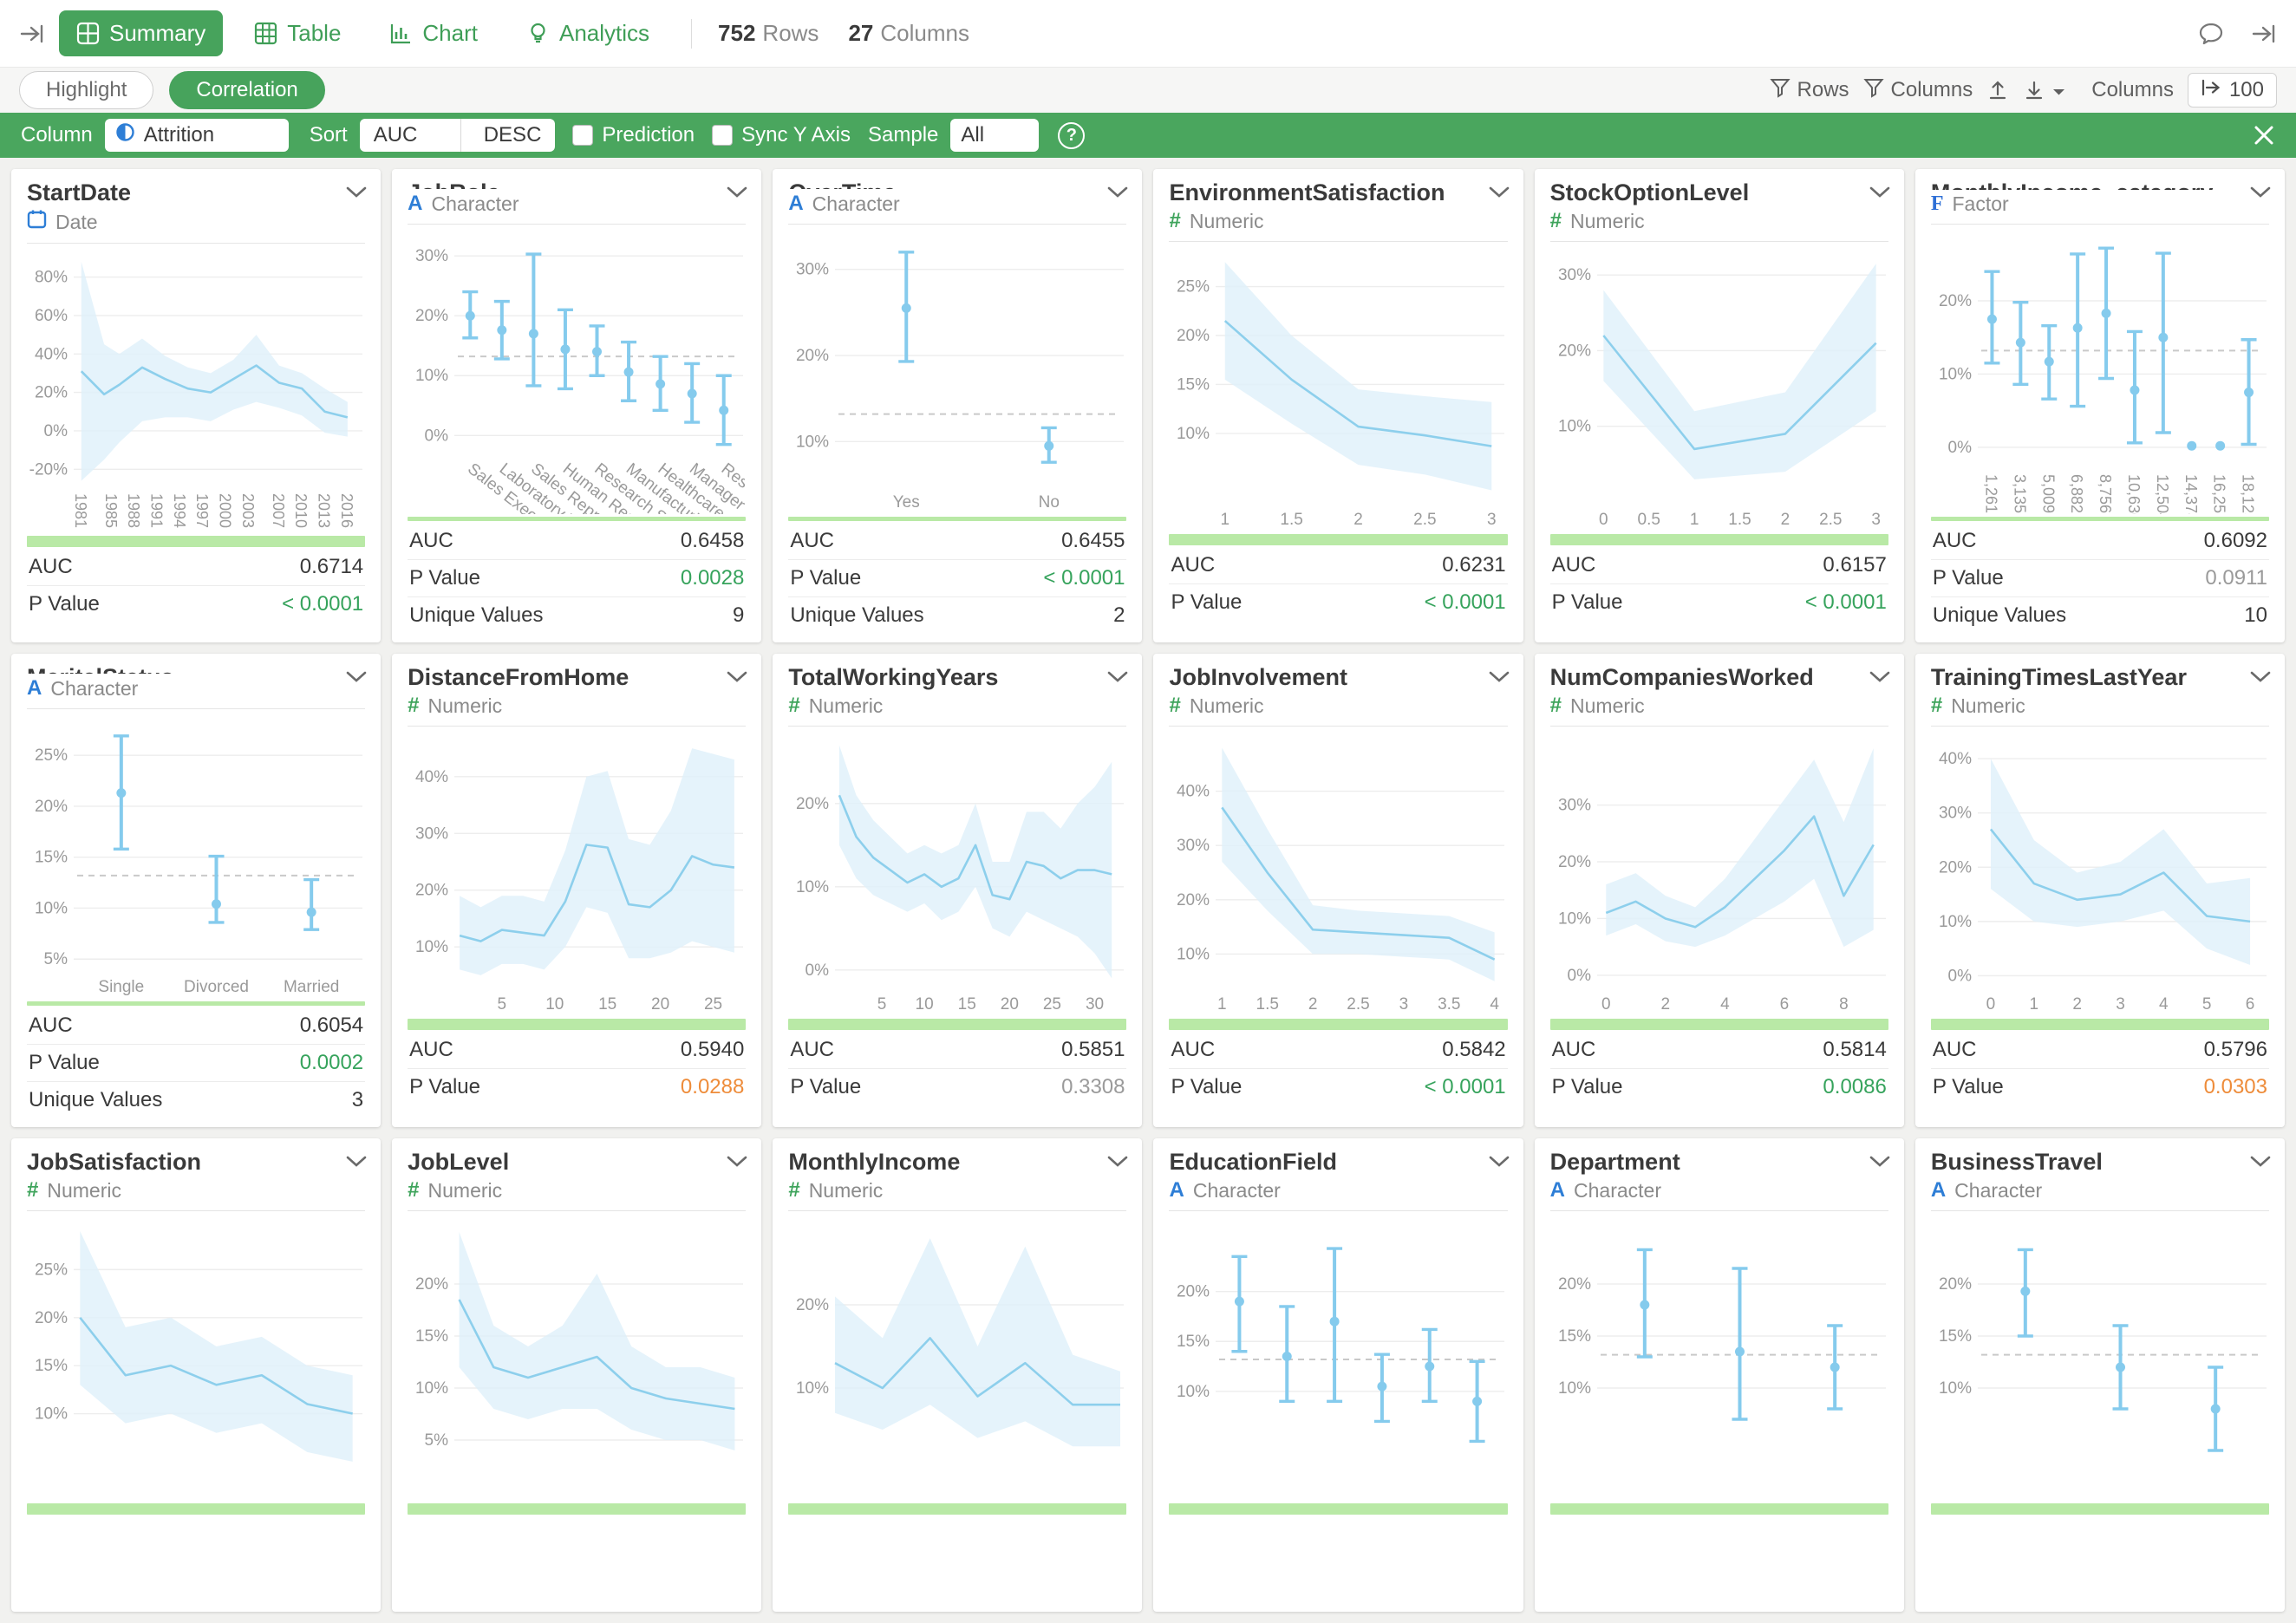 This screenshot has height=1623, width=2296. Describe the element at coordinates (1918, 90) in the screenshot. I see `filter-columns-button: Columns` at that location.